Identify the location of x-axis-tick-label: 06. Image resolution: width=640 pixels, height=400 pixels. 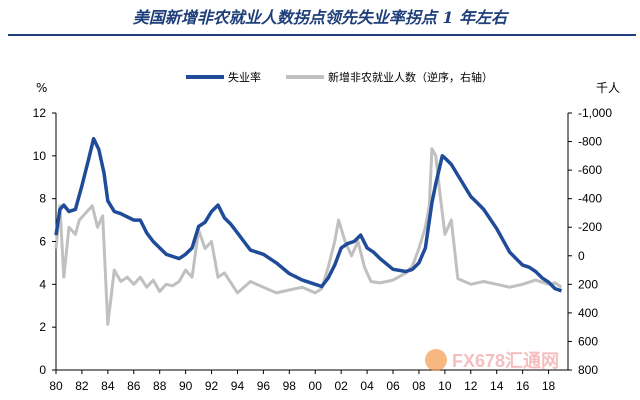
(393, 386).